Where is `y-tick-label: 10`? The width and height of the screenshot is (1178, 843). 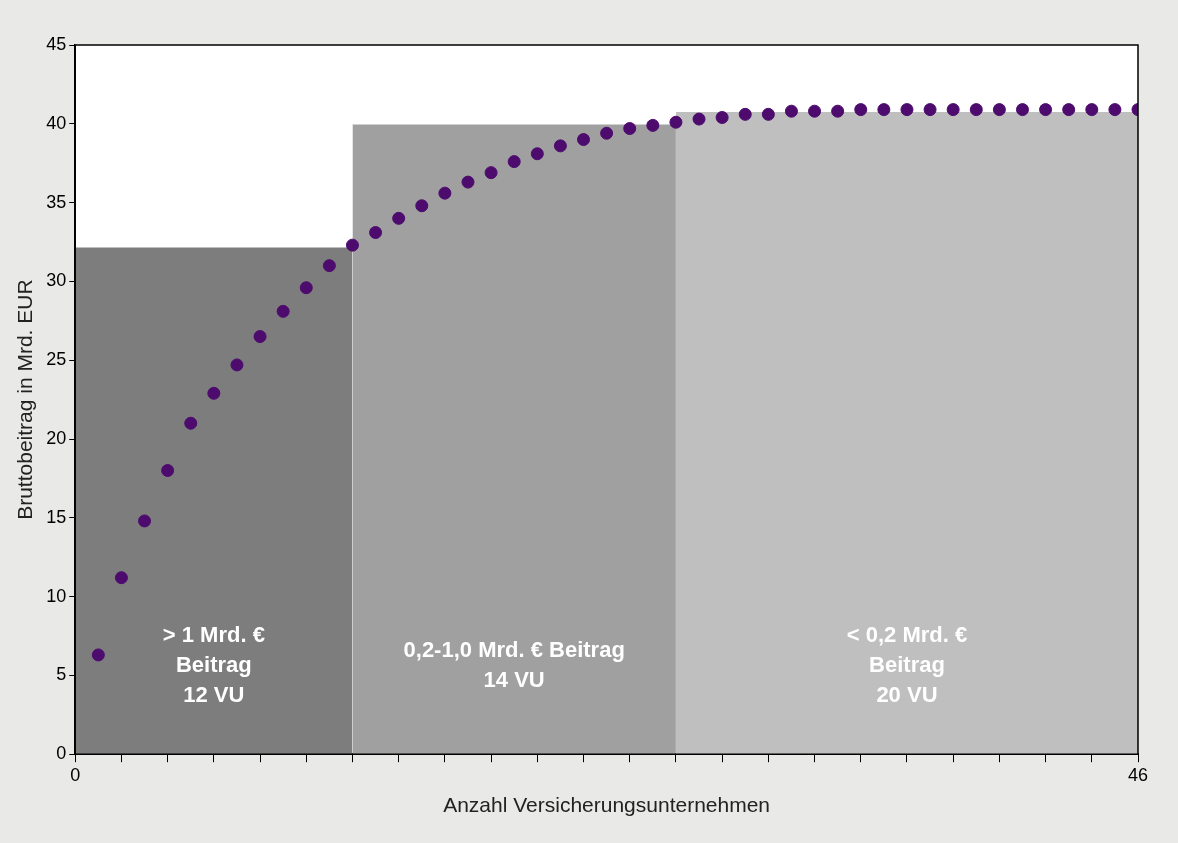 y-tick-label: 10 is located at coordinates (56, 595).